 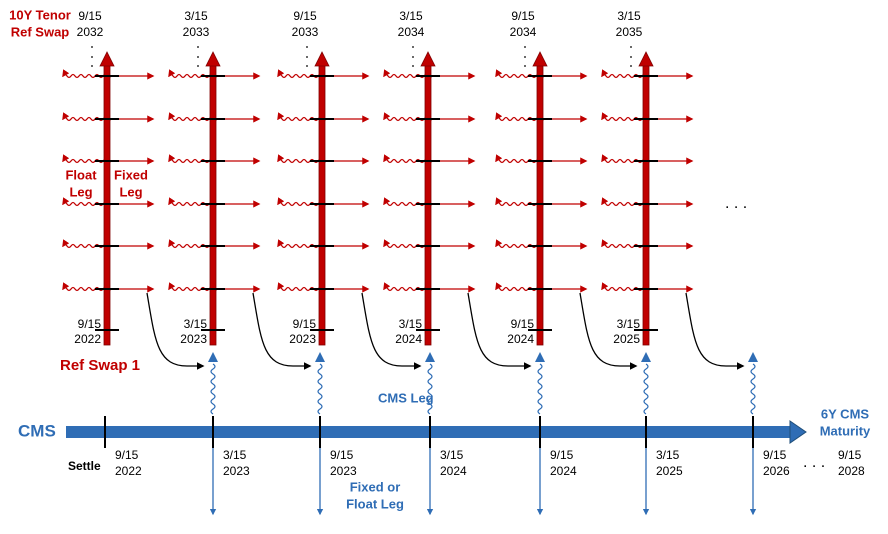 I want to click on final-date: 9/15, so click(x=850, y=455).